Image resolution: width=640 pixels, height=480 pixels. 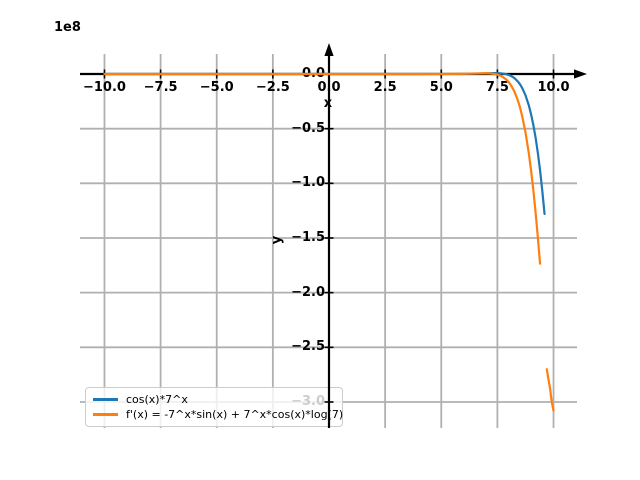 What do you see at coordinates (308, 292) in the screenshot?
I see `y-tick-label: −2.0` at bounding box center [308, 292].